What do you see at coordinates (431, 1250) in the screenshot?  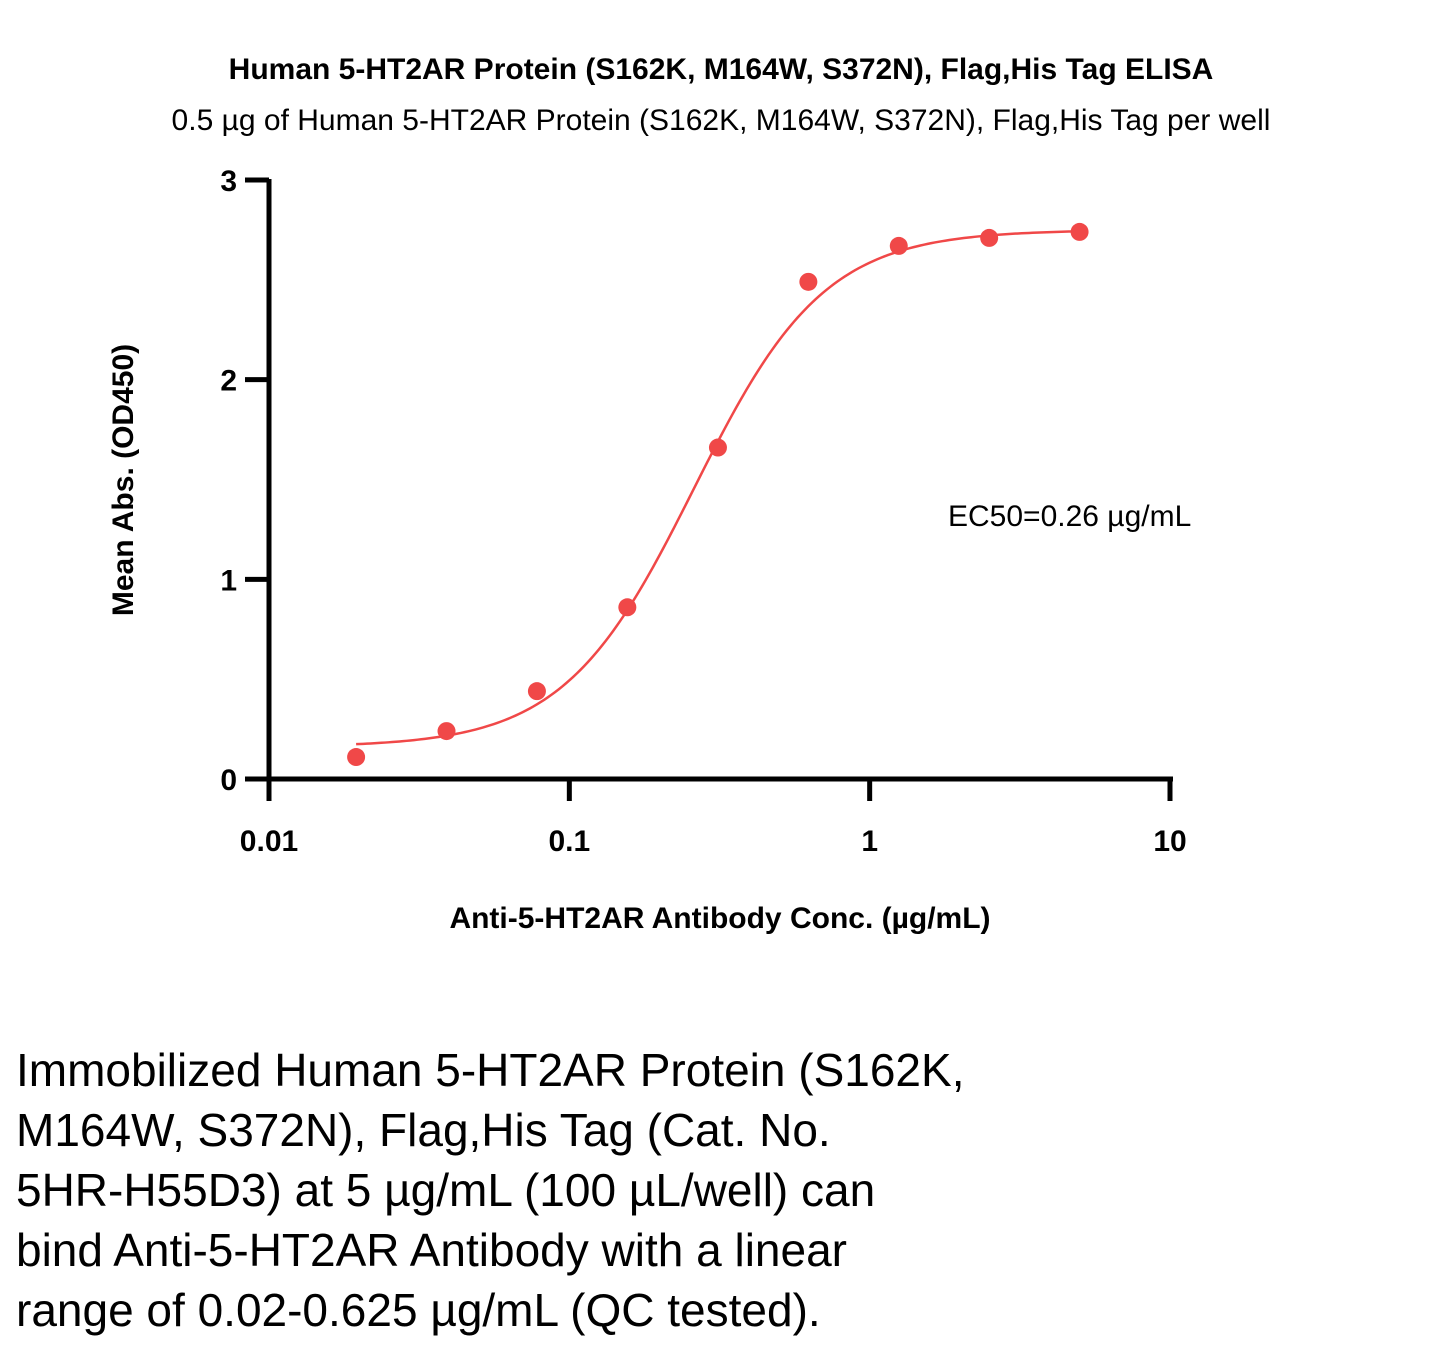 I see `caption-line: bind Anti-5-HT2AR Antibody with a linear` at bounding box center [431, 1250].